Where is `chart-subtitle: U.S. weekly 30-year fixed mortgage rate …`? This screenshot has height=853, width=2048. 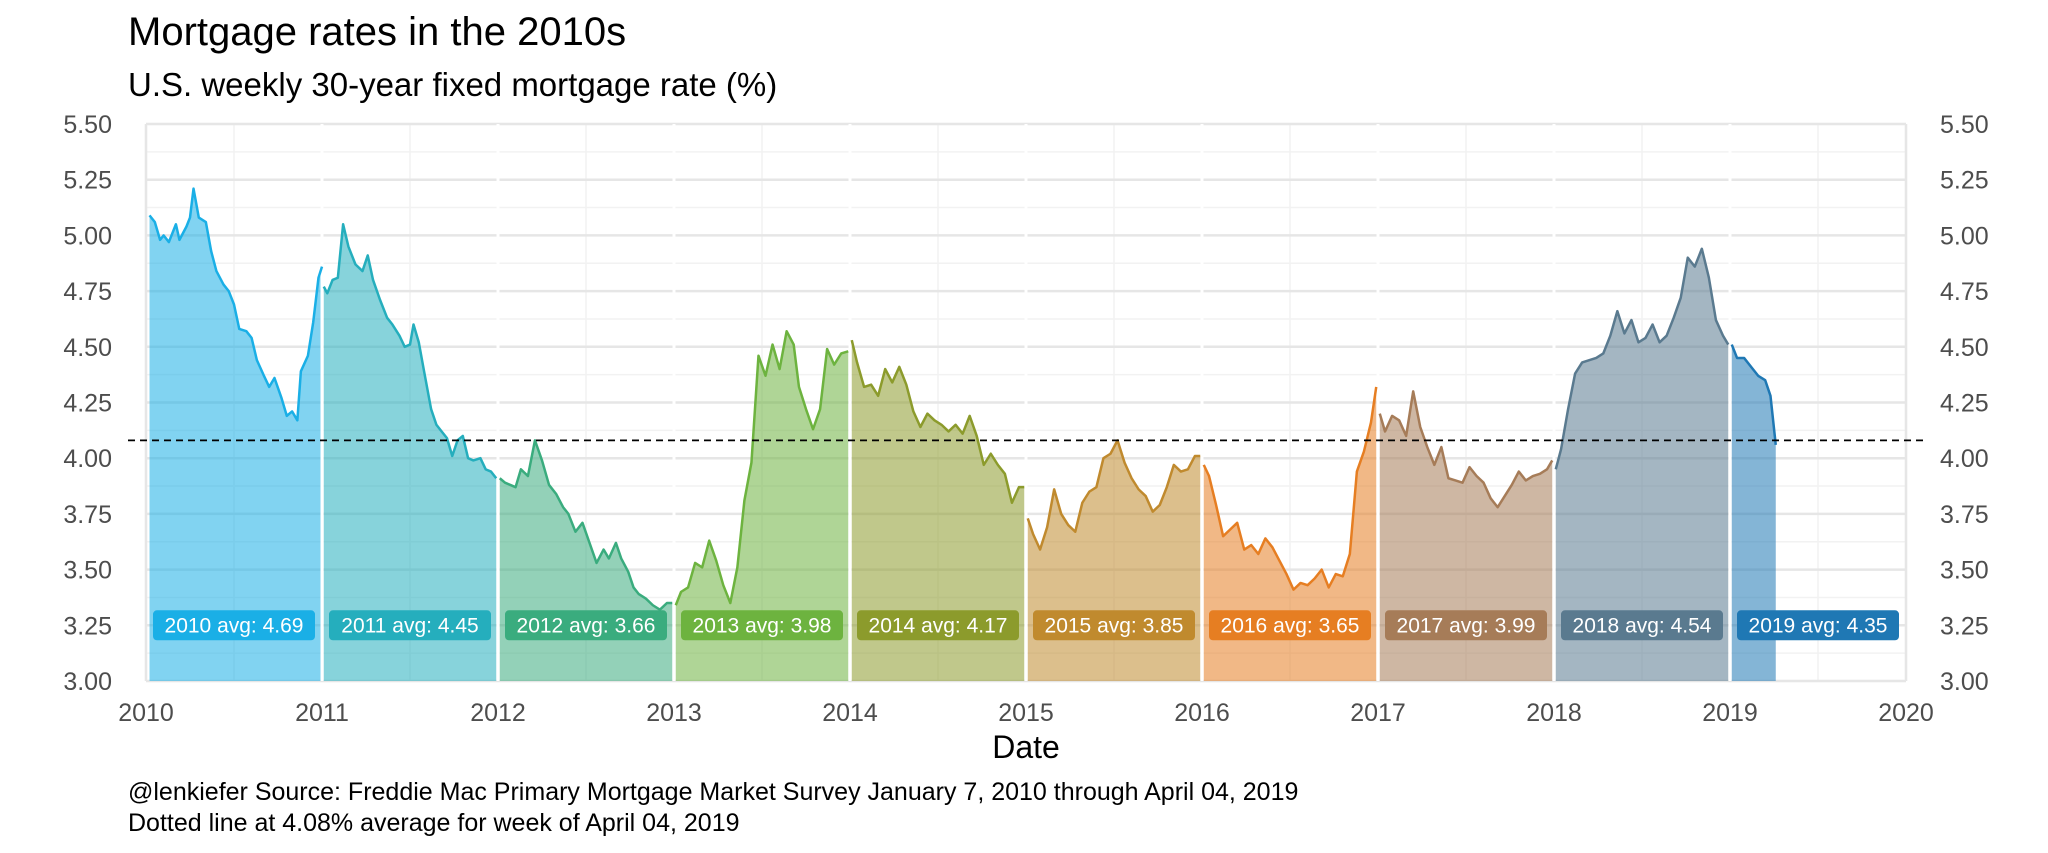 chart-subtitle: U.S. weekly 30-year fixed mortgage rate … is located at coordinates (453, 84).